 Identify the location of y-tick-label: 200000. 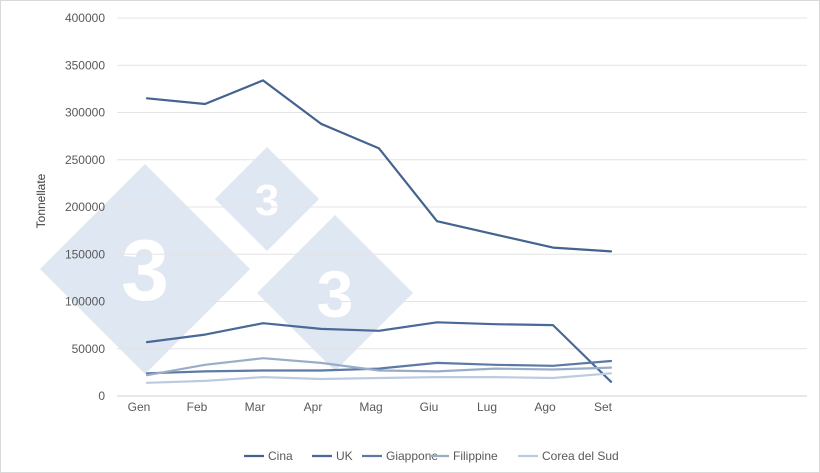
(85, 207).